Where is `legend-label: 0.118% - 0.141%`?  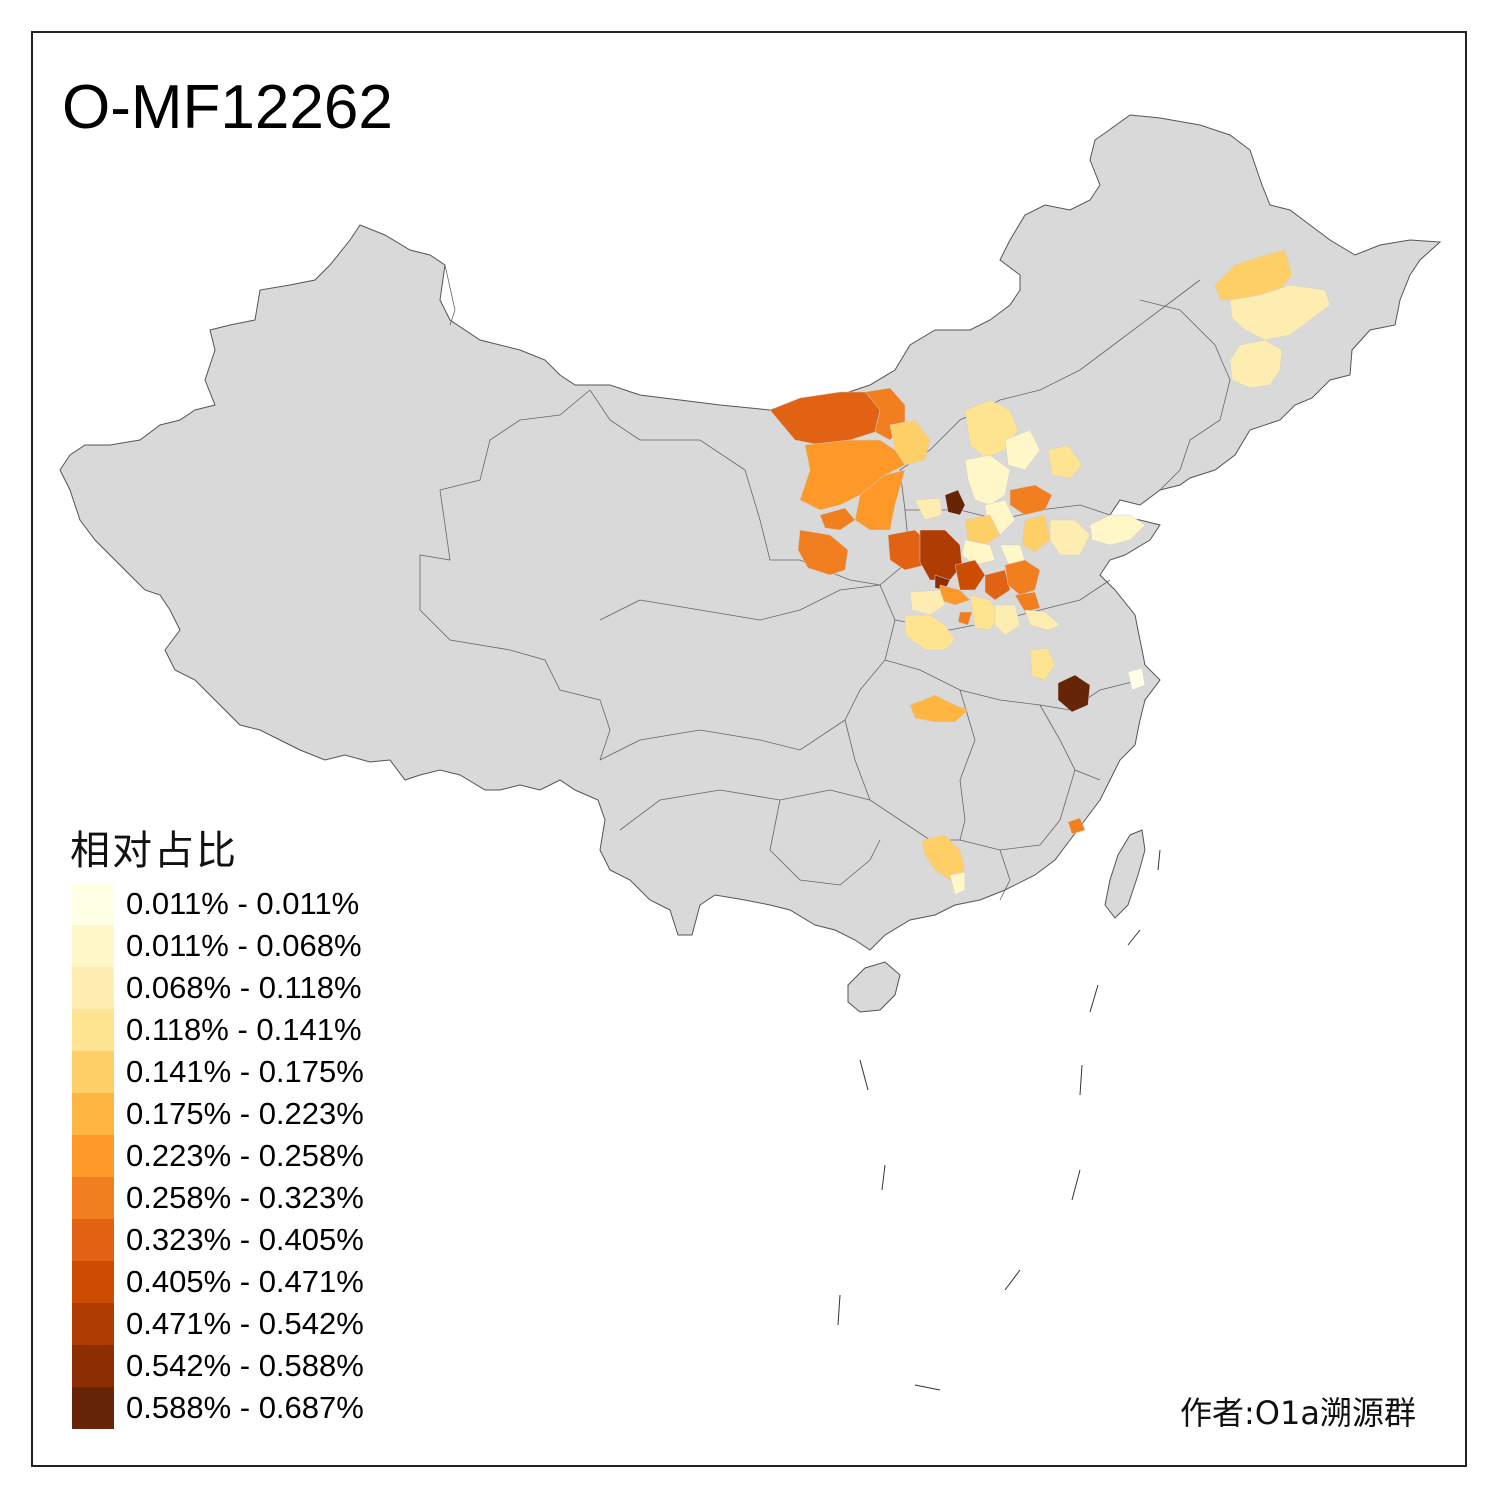 legend-label: 0.118% - 0.141% is located at coordinates (244, 1029).